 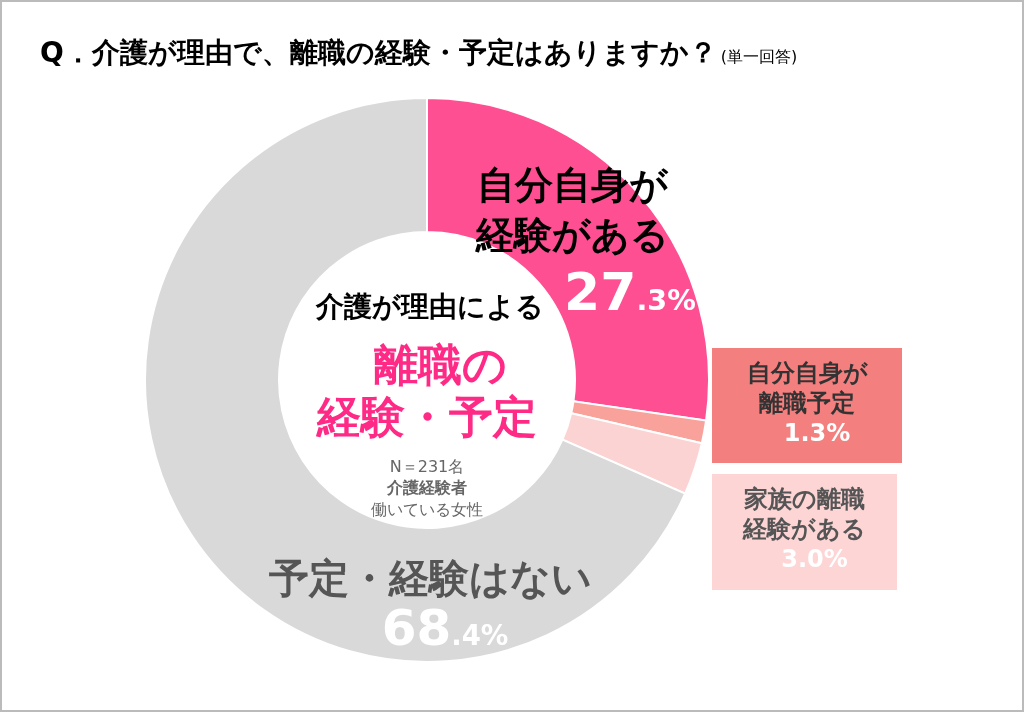 What do you see at coordinates (427, 509) in the screenshot?
I see `annotation: 働いている女性` at bounding box center [427, 509].